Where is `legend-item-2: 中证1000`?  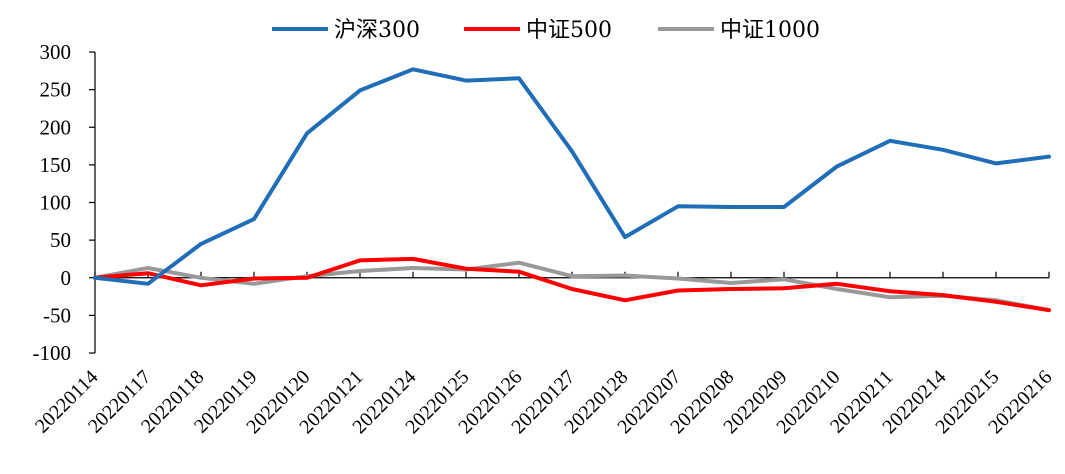
legend-item-2: 中证1000 is located at coordinates (739, 30).